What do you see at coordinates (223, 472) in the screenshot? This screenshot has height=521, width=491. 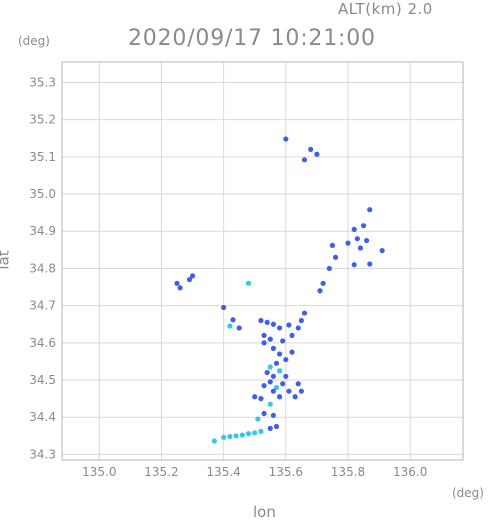 I see `x-tick-label: 135.4` at bounding box center [223, 472].